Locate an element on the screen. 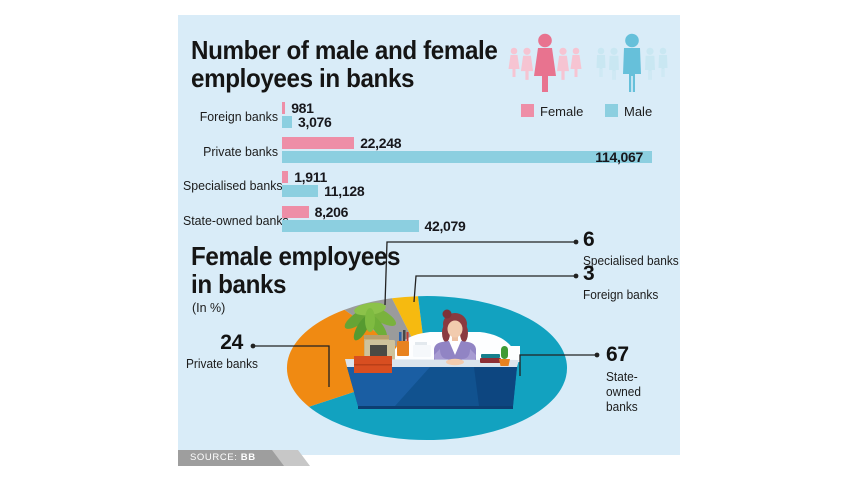  female-legend-swatch is located at coordinates (527, 110).